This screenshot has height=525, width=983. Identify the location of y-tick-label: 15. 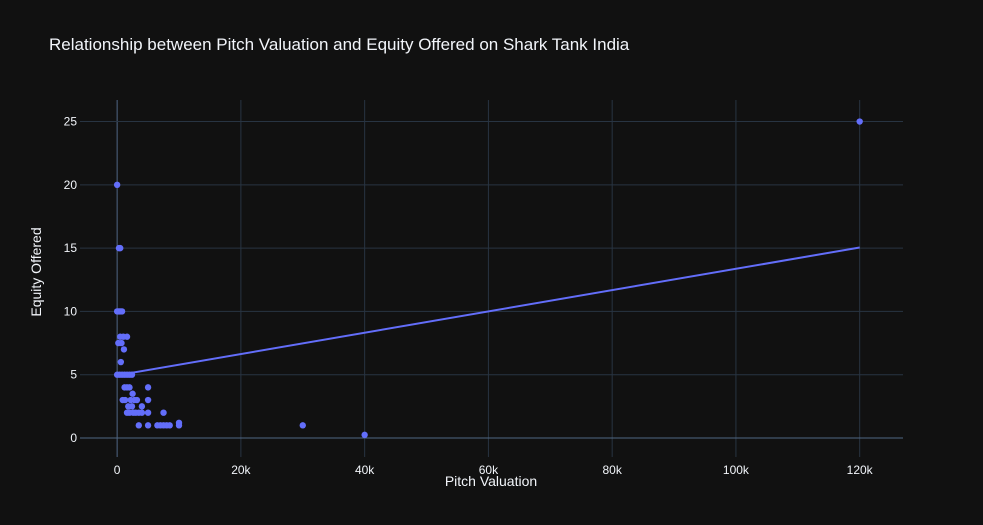
(71, 248).